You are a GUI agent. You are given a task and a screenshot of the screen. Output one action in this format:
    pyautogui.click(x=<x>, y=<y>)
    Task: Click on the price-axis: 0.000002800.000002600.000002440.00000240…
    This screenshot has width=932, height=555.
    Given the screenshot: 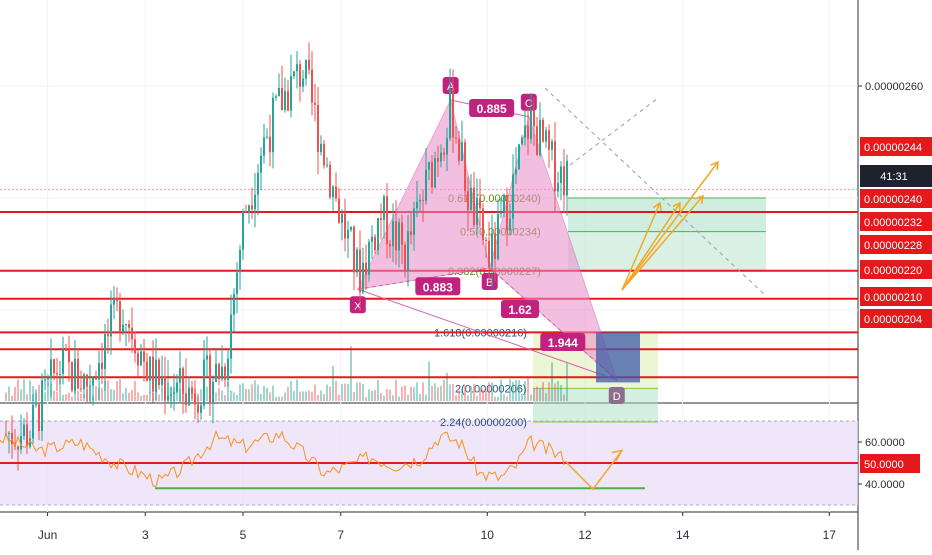 What is the action you would take?
    pyautogui.click(x=895, y=245)
    